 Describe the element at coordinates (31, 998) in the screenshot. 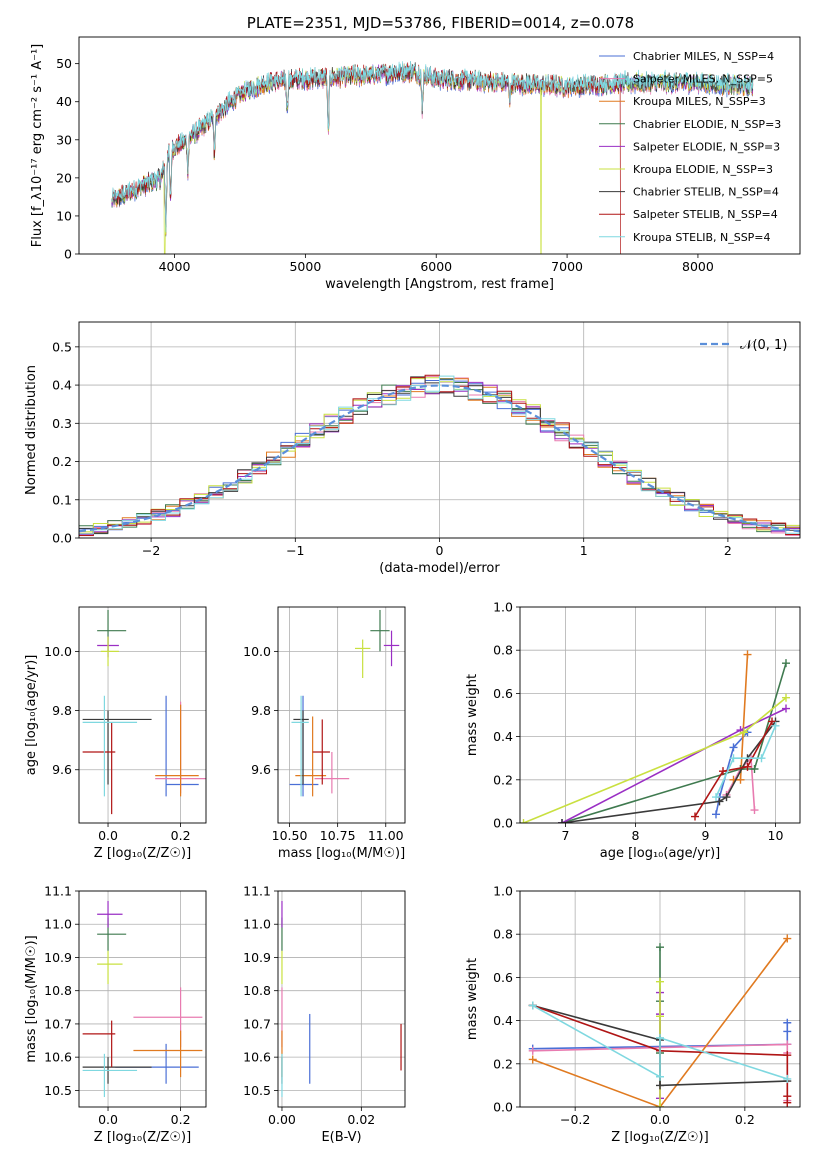

I see `y-axis-label: mass [log₁₀(M/M☉)]` at that location.